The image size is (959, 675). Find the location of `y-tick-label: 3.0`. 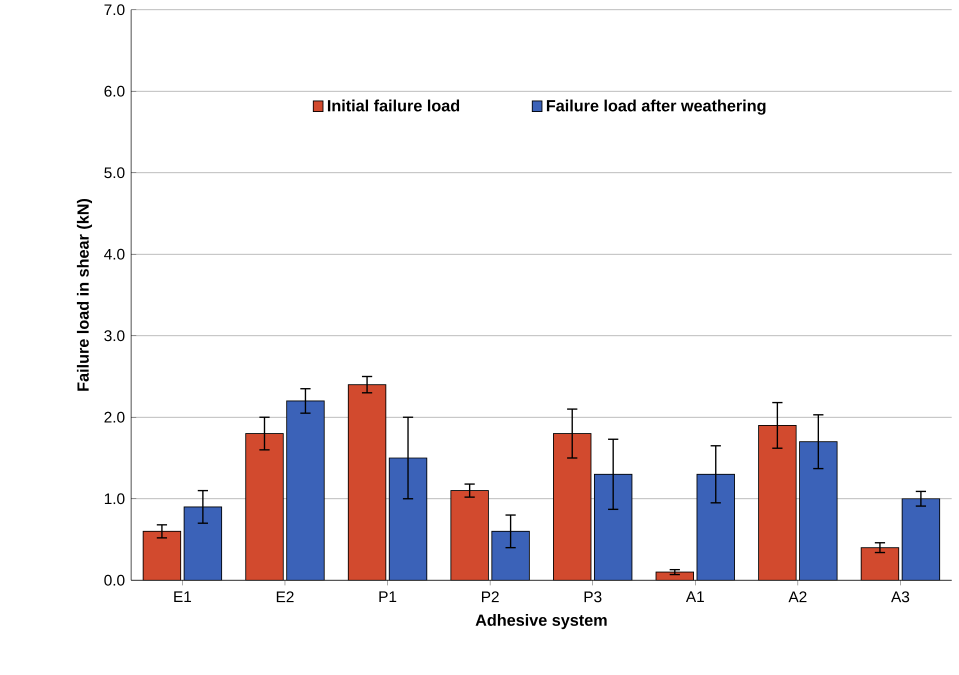

y-tick-label: 3.0 is located at coordinates (114, 336).